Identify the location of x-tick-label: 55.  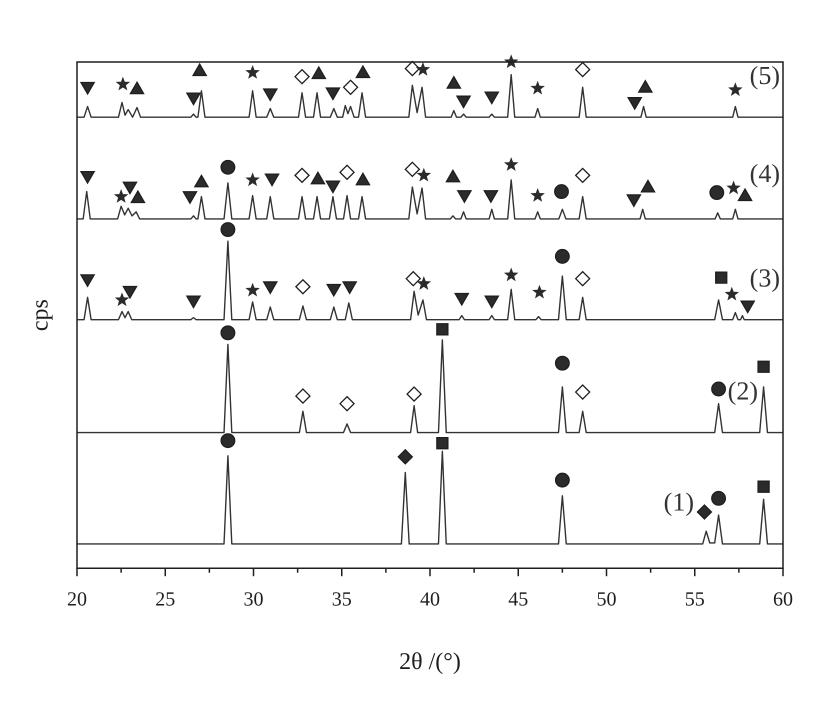
(694, 599).